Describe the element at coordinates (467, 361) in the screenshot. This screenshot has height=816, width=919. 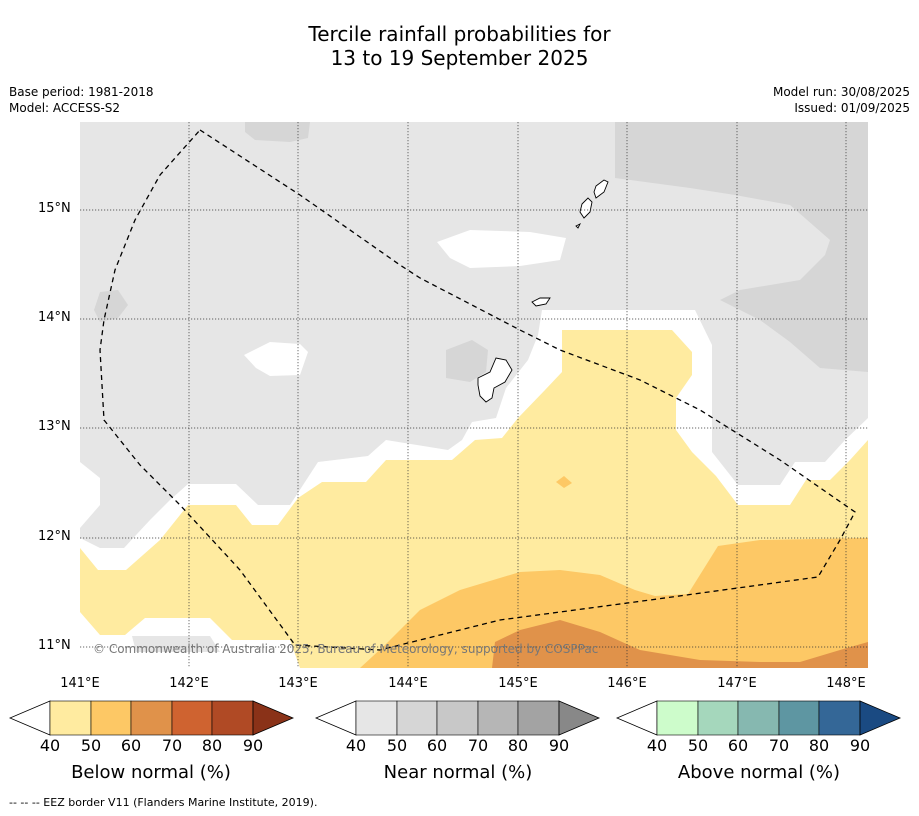
I see `near-normal-50-region-c` at that location.